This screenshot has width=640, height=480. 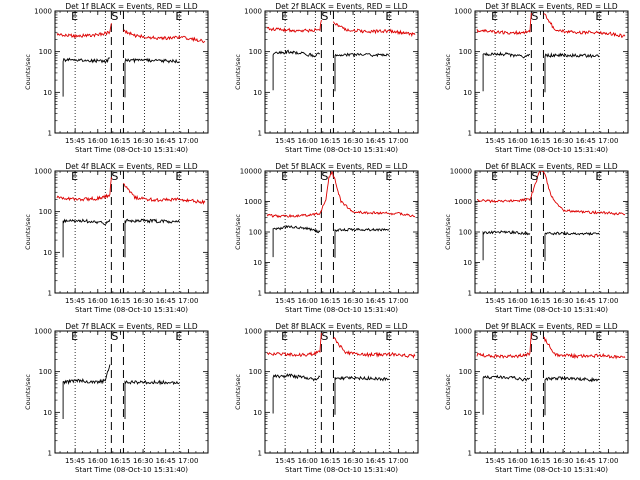 What do you see at coordinates (131, 326) in the screenshot?
I see `panel-title: Det 7f BLACK = Events, RED = LLD` at bounding box center [131, 326].